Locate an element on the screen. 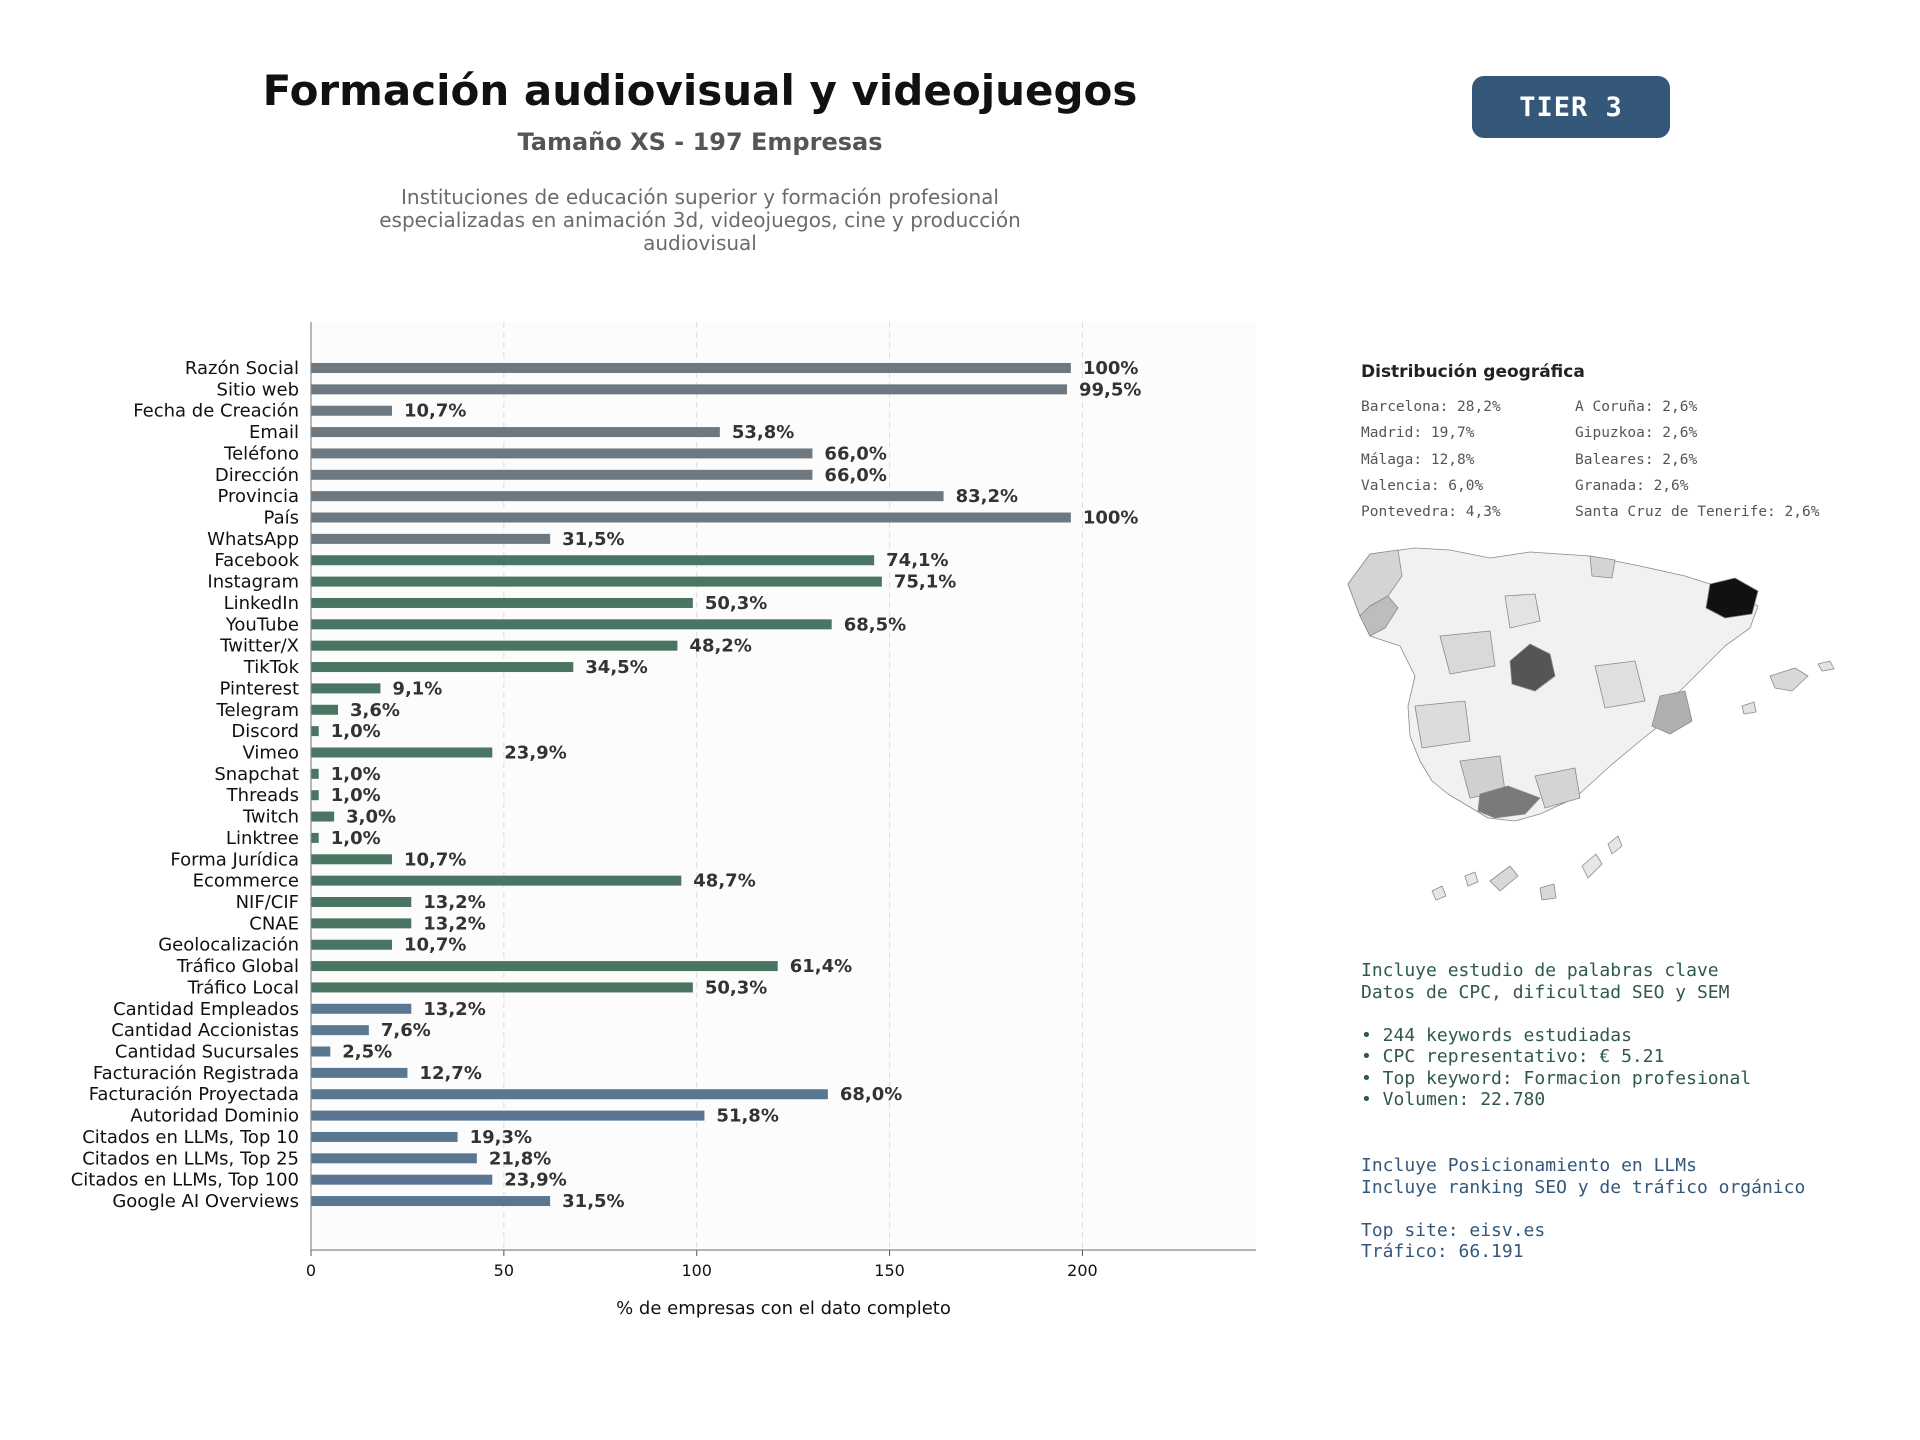 The image size is (1920, 1440). geo-item: Santa Cruz de Tenerife: 2,6% is located at coordinates (1697, 512).